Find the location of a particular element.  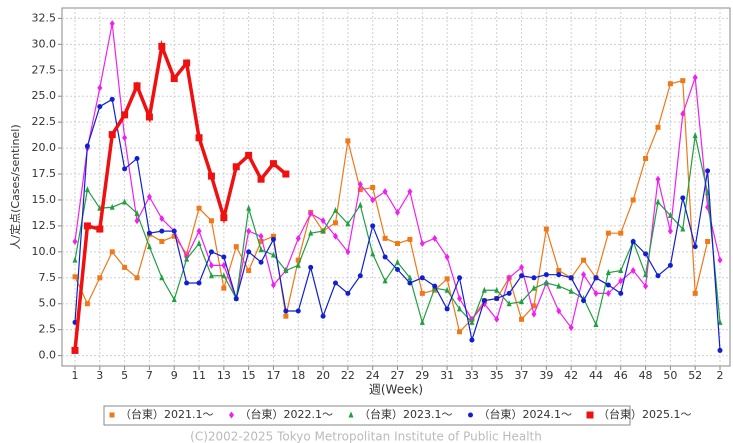

x-tick-label: 1 is located at coordinates (75, 375).